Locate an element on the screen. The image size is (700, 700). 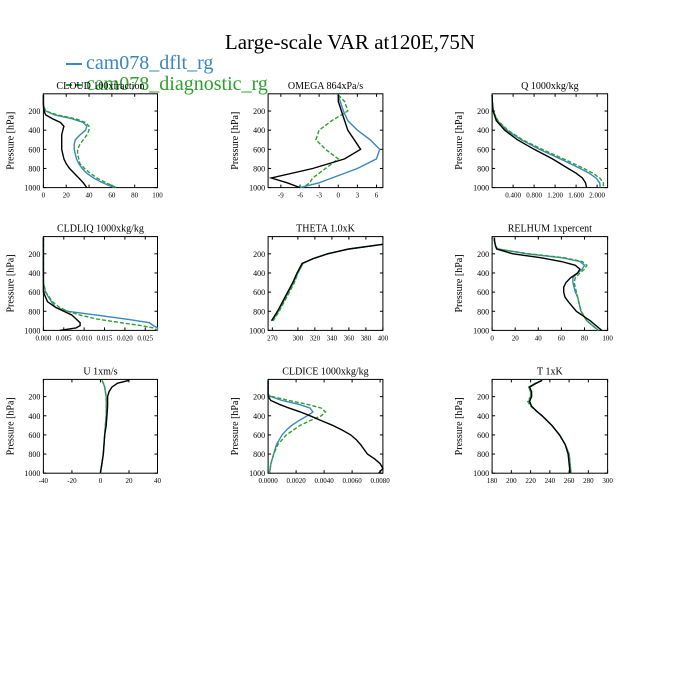
x-tick-label: 2.000 is located at coordinates (597, 196).